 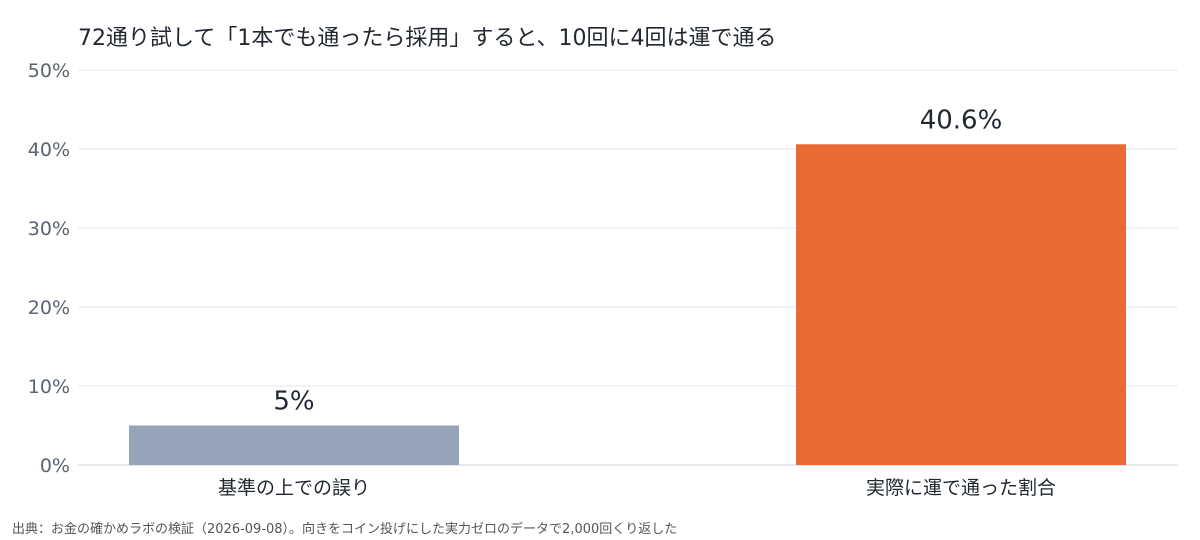 I want to click on y-tick-label: 10%, so click(x=49, y=387).